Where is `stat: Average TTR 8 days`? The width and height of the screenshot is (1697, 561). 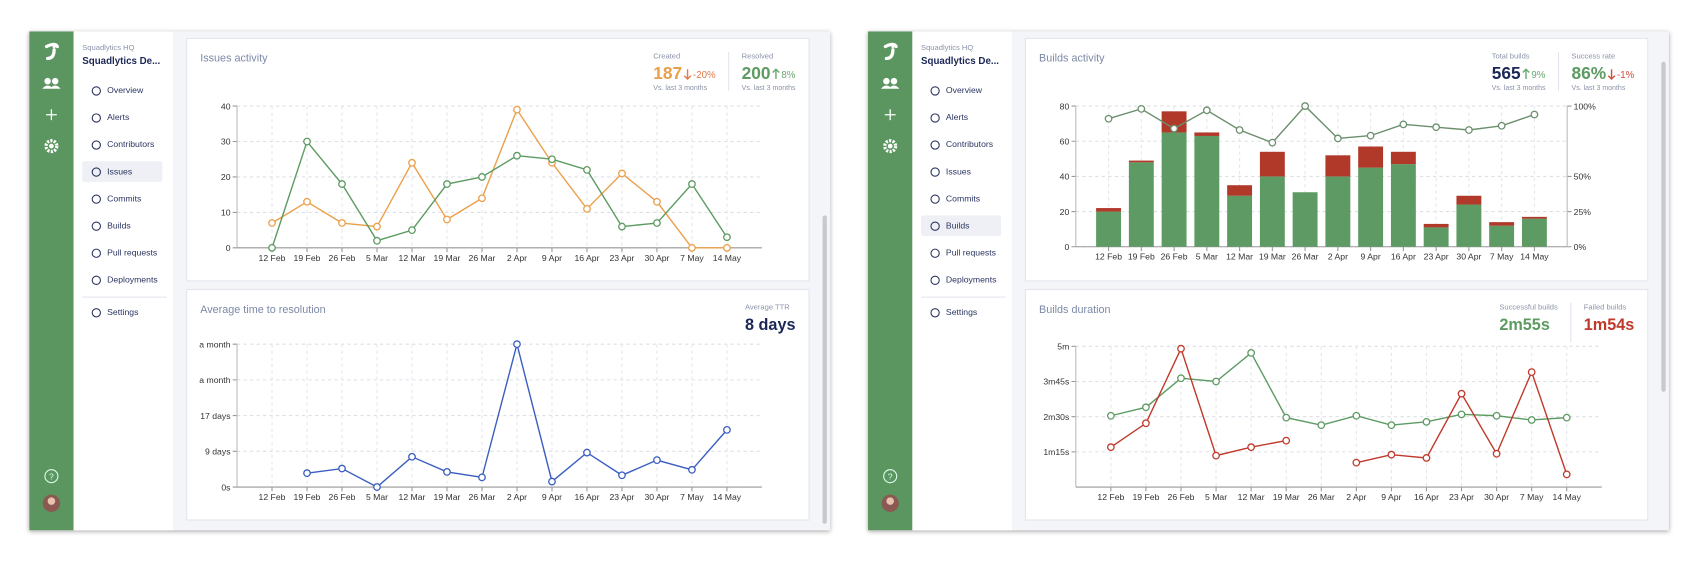 stat: Average TTR 8 days is located at coordinates (770, 319).